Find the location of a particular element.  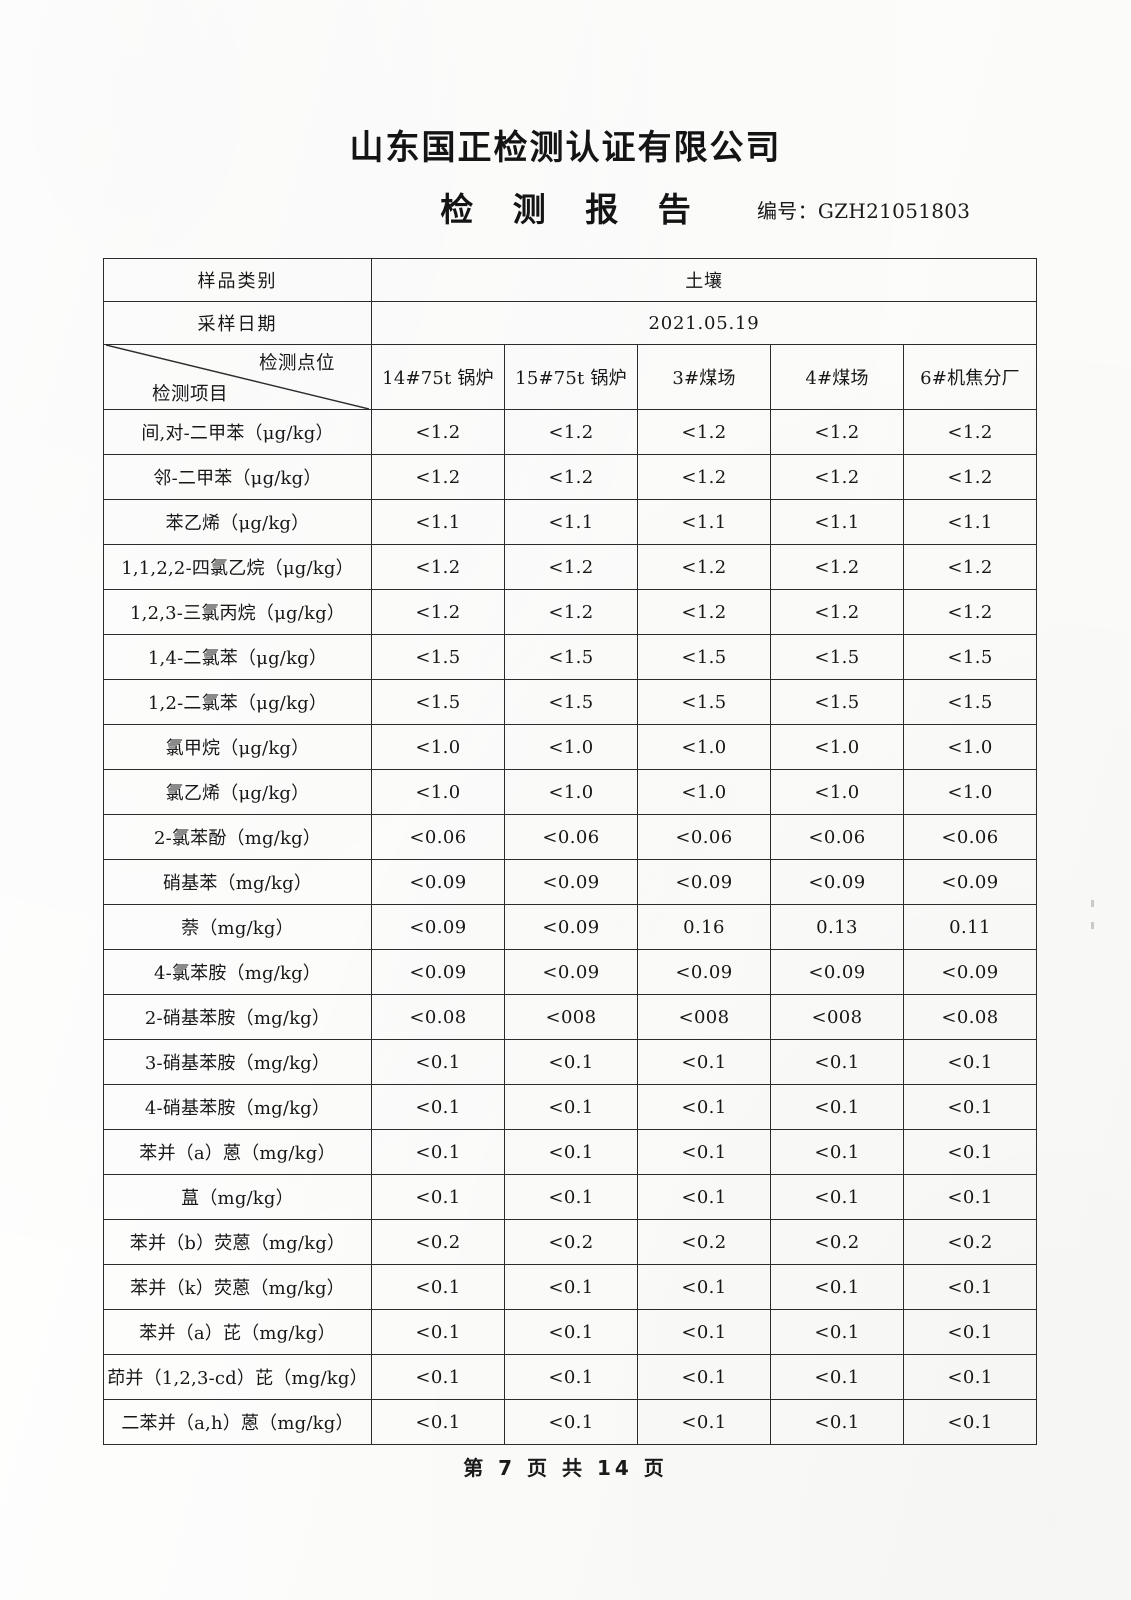

detection-item-name: 苯并（b）荧蒽（mg/kg） is located at coordinates (237, 1242).